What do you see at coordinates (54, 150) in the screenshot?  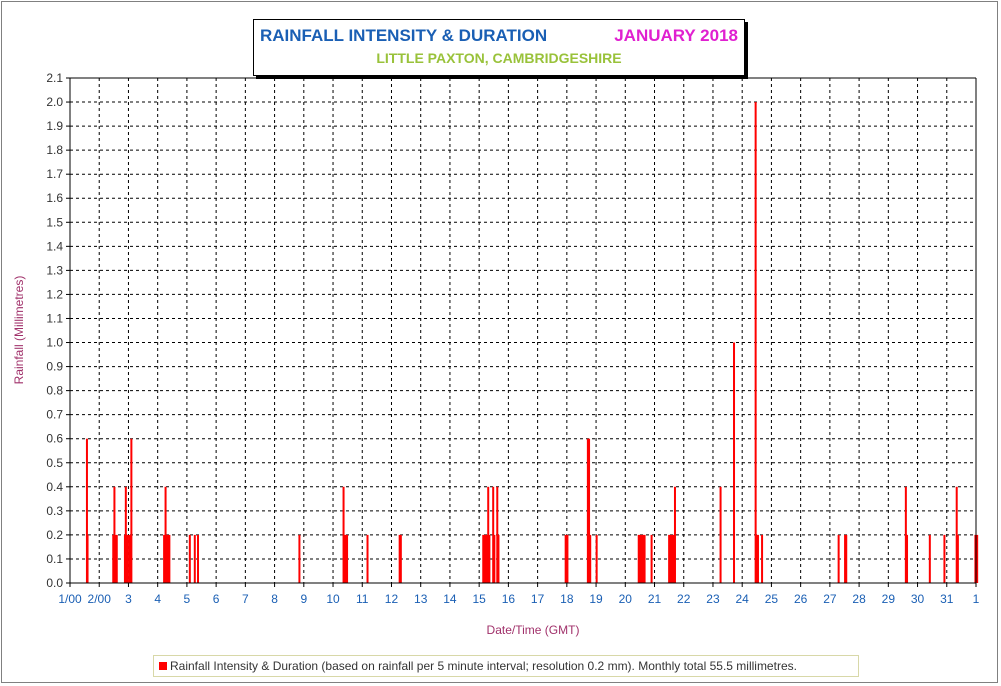 I see `y-tick-label: 1.8` at bounding box center [54, 150].